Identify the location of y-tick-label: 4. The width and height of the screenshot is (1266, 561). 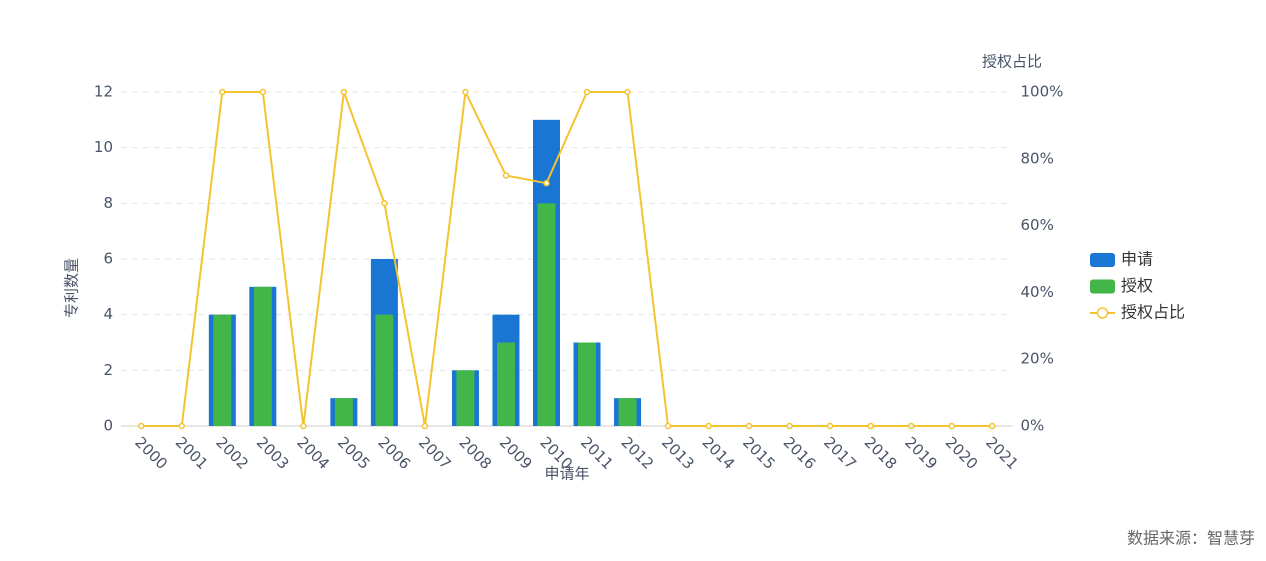
(108, 314).